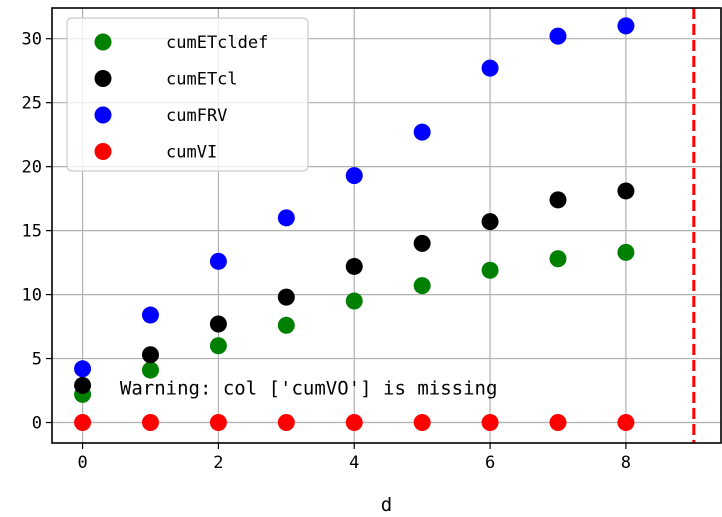  What do you see at coordinates (196, 116) in the screenshot?
I see `legend-label: cumFRV` at bounding box center [196, 116].